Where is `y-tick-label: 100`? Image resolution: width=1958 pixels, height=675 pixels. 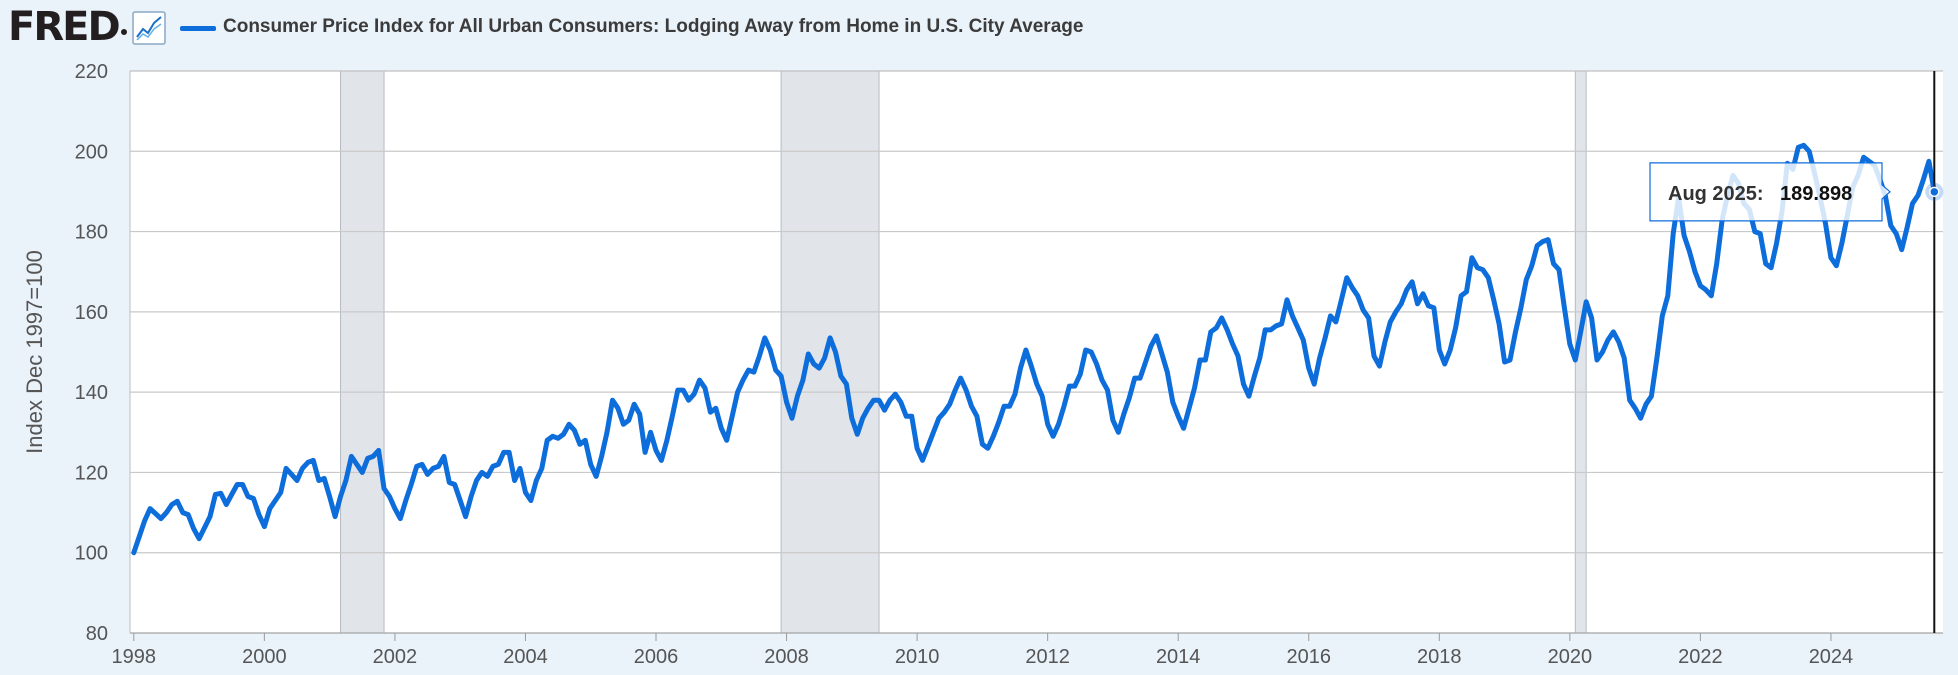
y-tick-label: 100 is located at coordinates (91, 554).